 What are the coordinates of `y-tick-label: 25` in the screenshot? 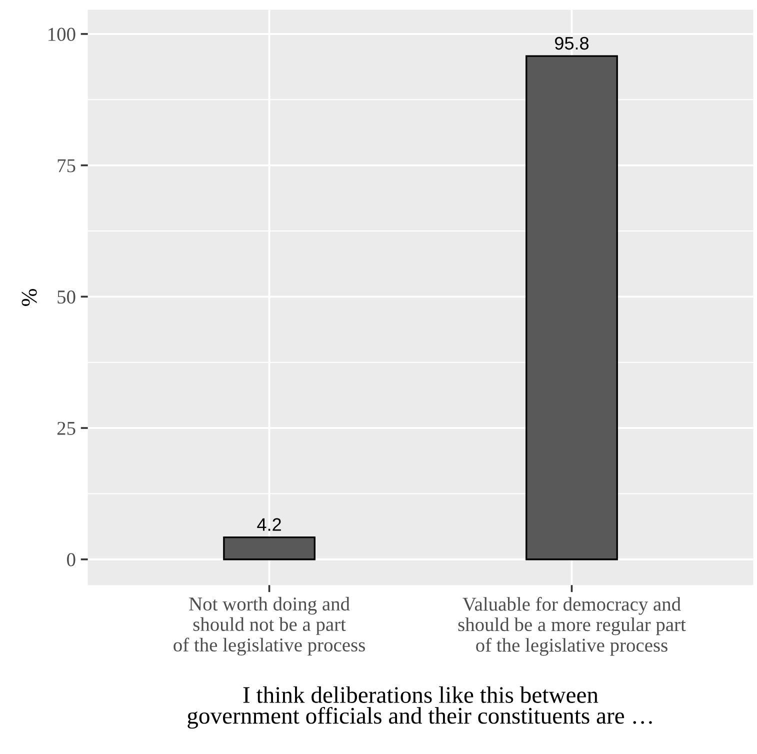 It's located at (66, 428).